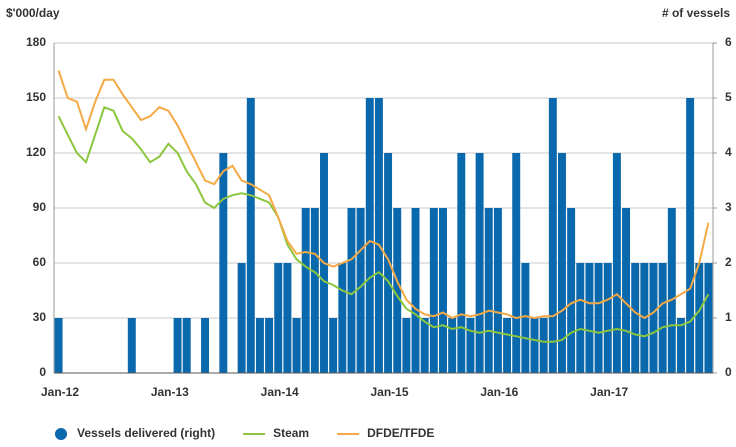  Describe the element at coordinates (499, 392) in the screenshot. I see `x-tick-label: Jan-16` at that location.